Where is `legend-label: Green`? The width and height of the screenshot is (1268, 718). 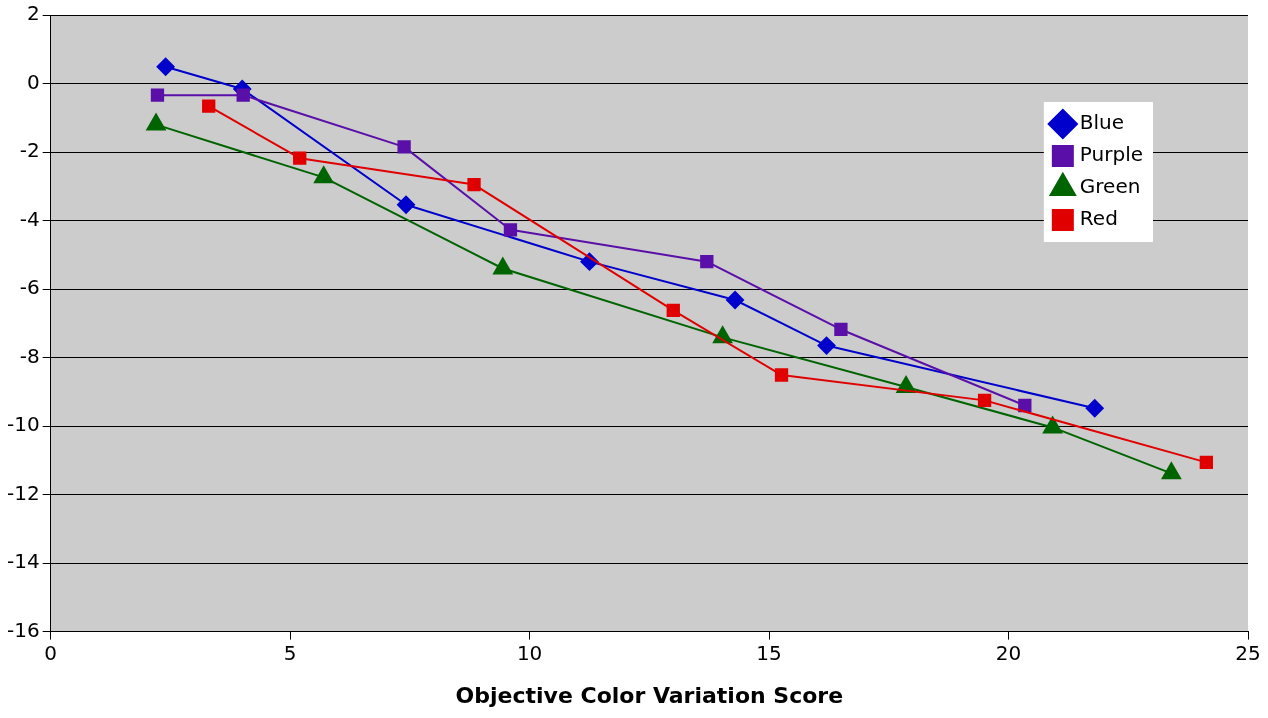 legend-label: Green is located at coordinates (1110, 186).